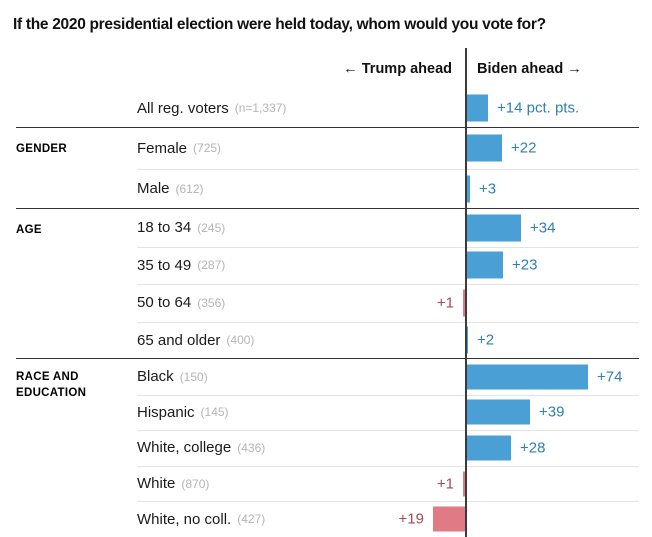 The width and height of the screenshot is (652, 537). I want to click on row-sample-size: (150), so click(193, 376).